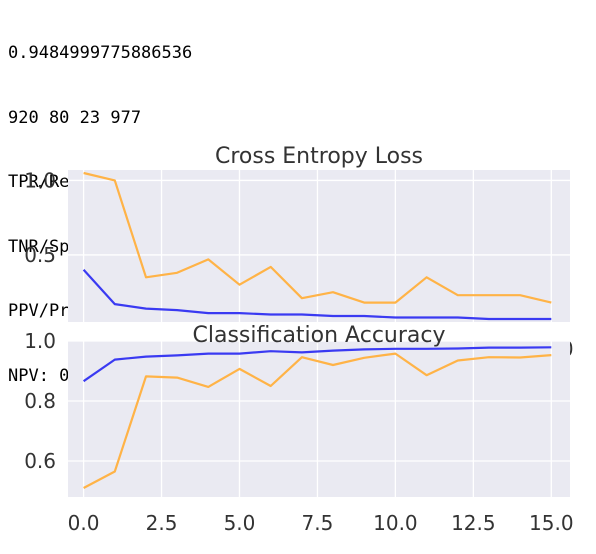 The image size is (596, 554). What do you see at coordinates (319, 335) in the screenshot?
I see `chart-title: Classification Accuracy` at bounding box center [319, 335].